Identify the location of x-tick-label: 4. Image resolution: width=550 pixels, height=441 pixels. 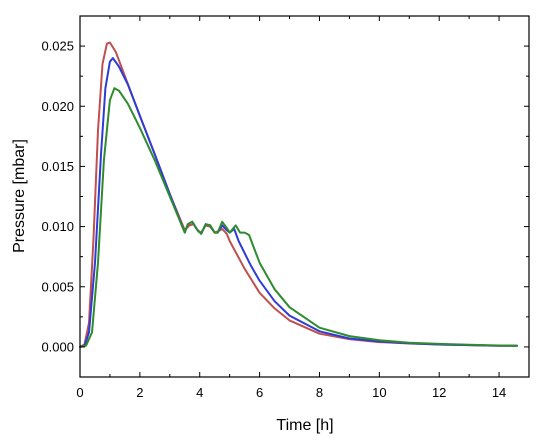
(199, 392).